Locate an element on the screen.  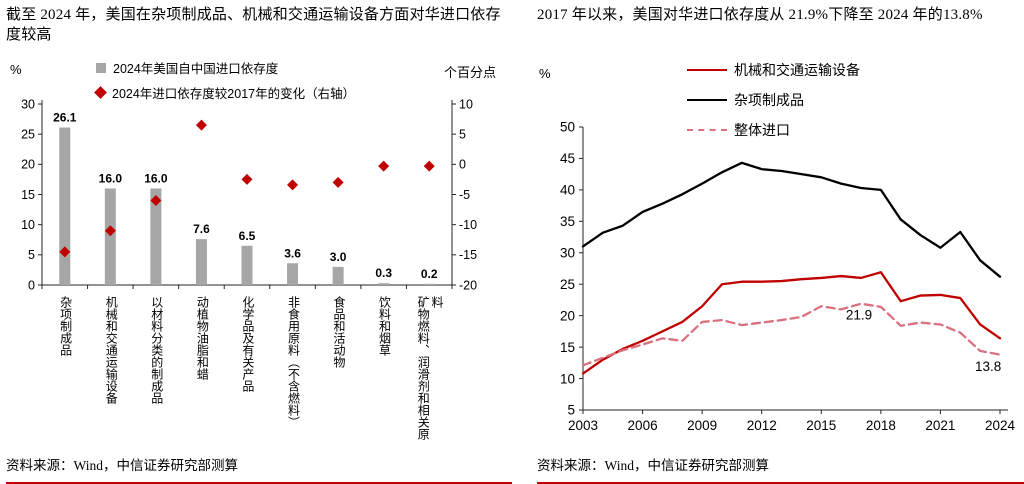
category-label: 机械和交通运输设备 is located at coordinates (111, 350).